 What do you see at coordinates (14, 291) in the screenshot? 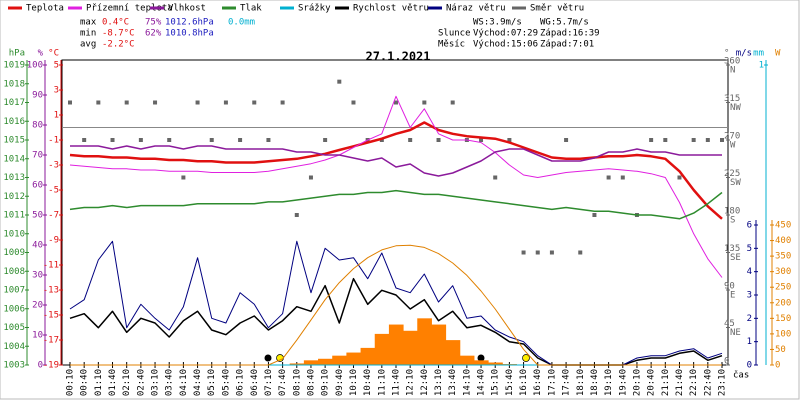
I see `y-tick-label: 1007` at bounding box center [14, 291].